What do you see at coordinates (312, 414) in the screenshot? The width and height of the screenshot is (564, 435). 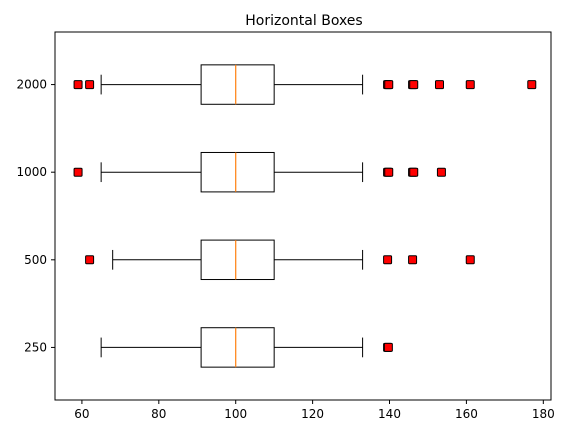 I see `x-tick-label: 120` at bounding box center [312, 414].